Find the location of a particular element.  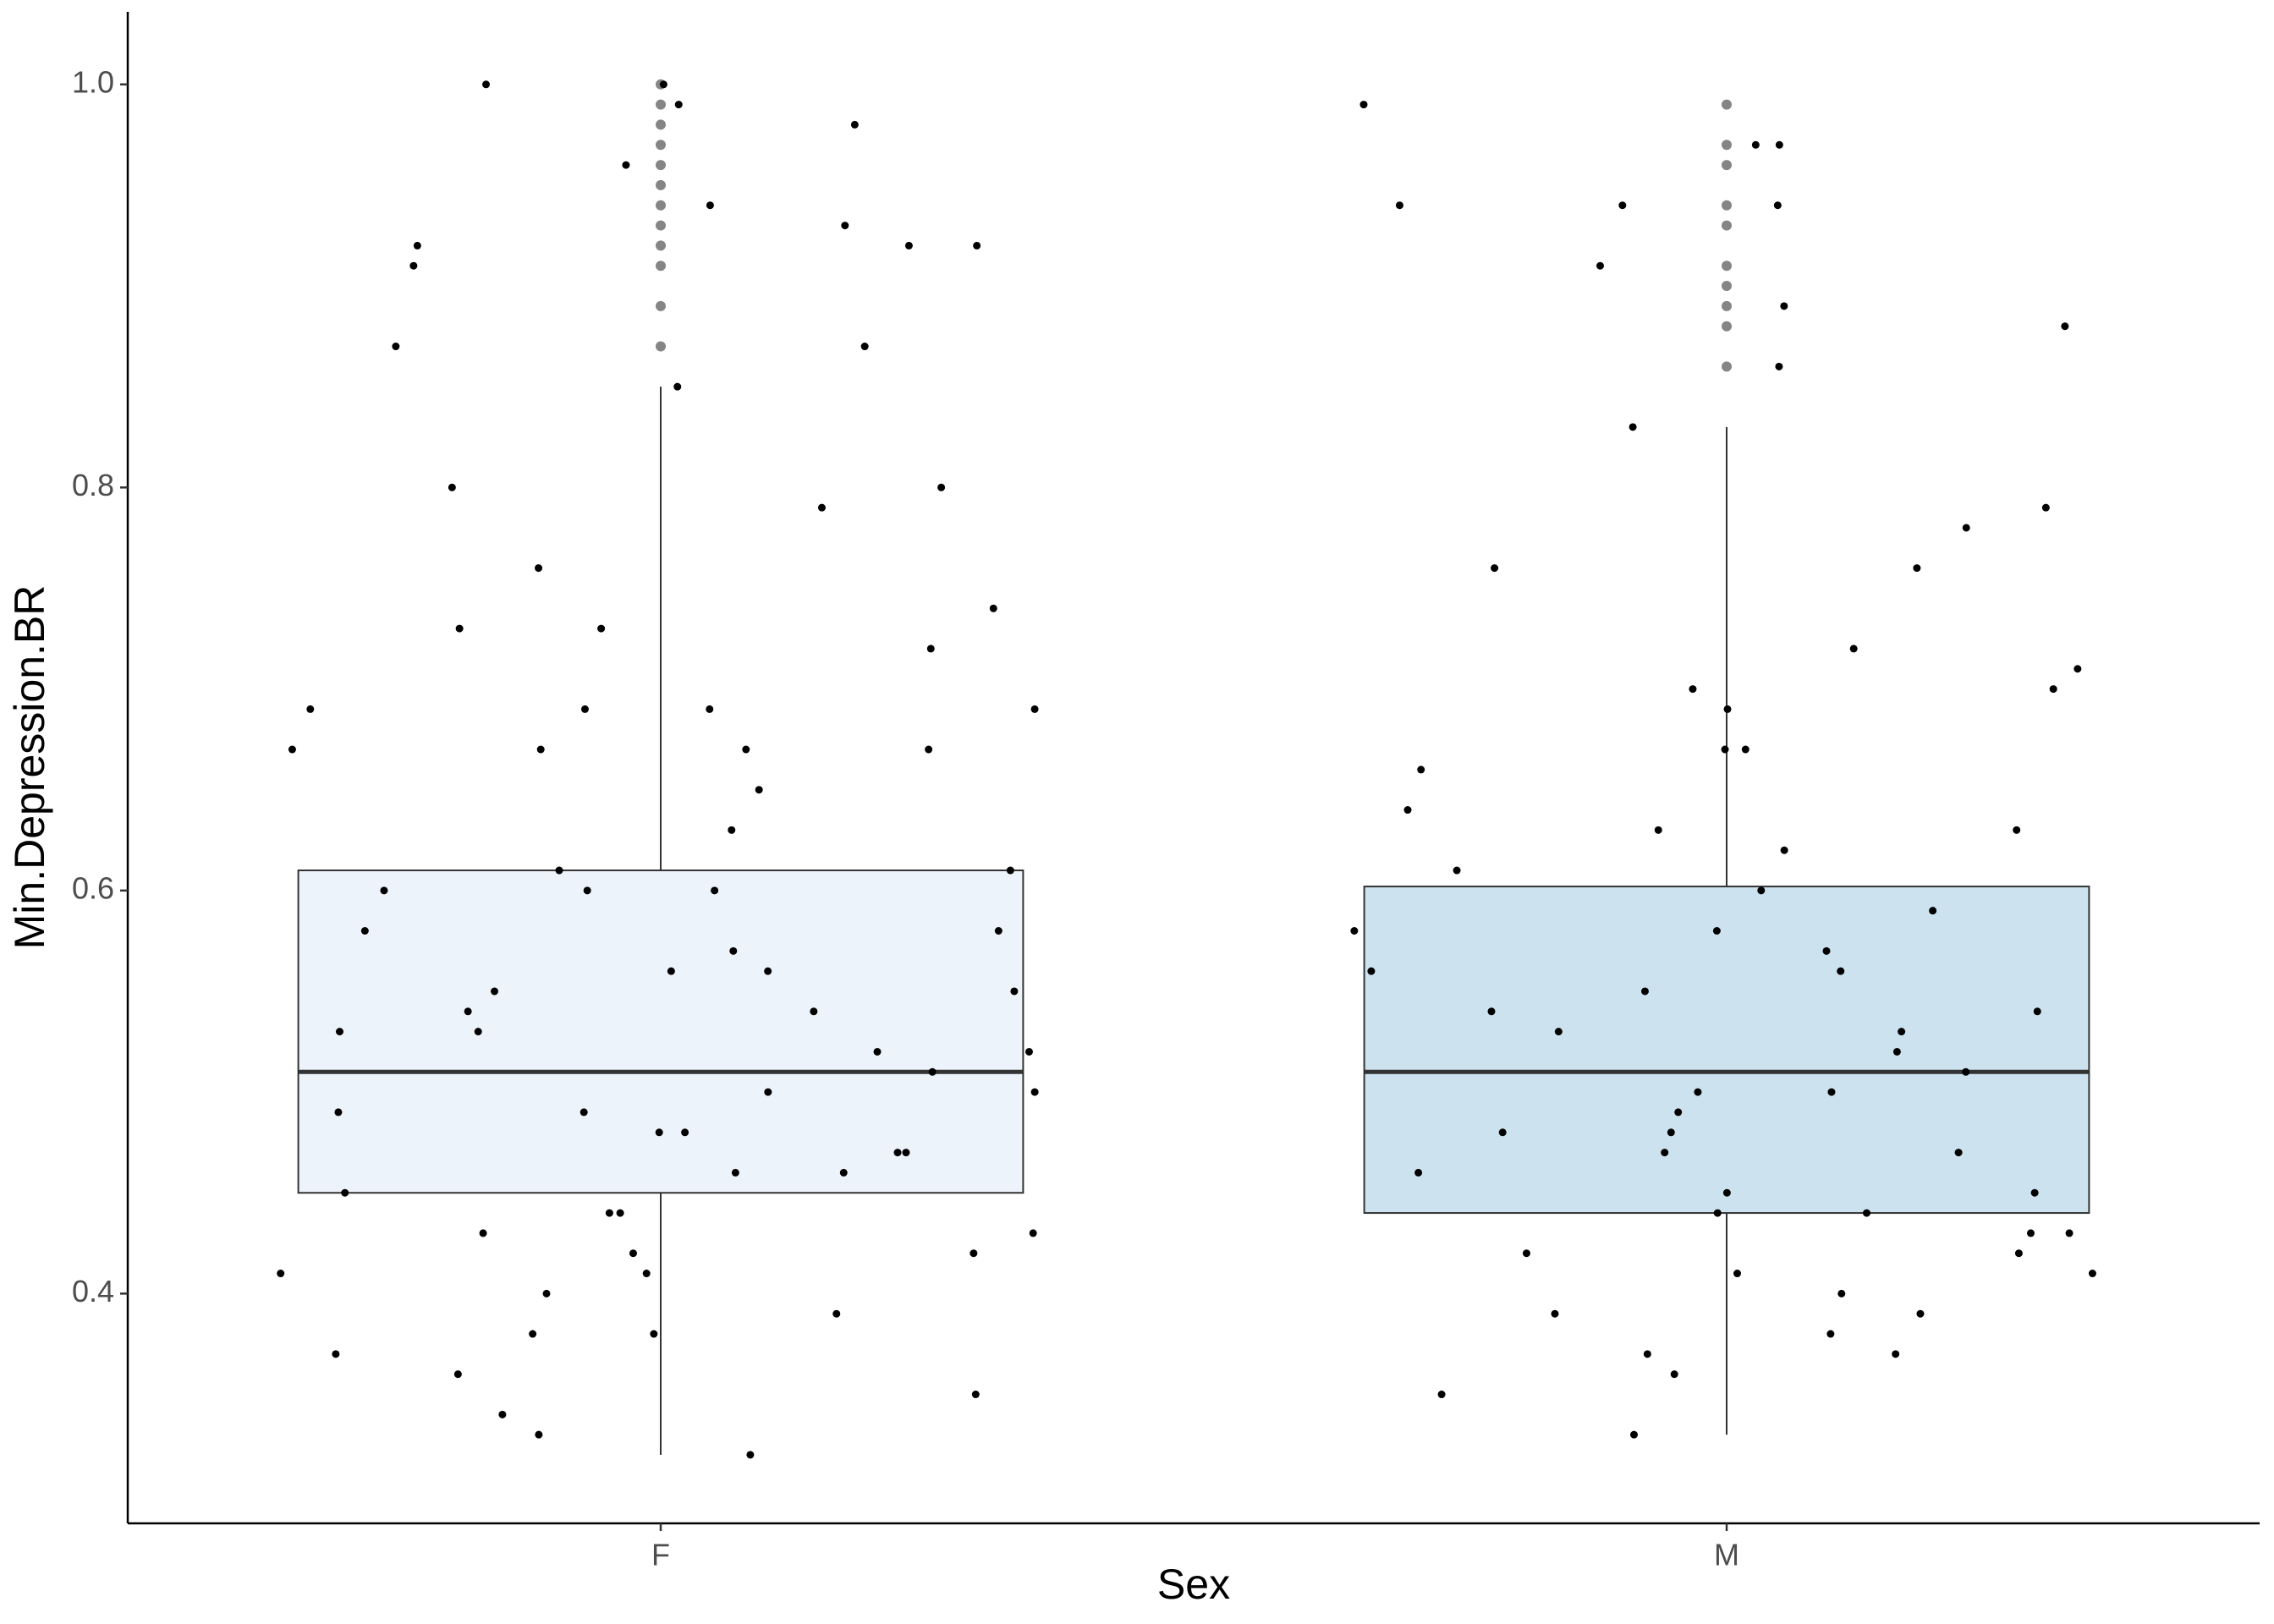

y-axis-title: Min.Depression.BR is located at coordinates (29, 767).